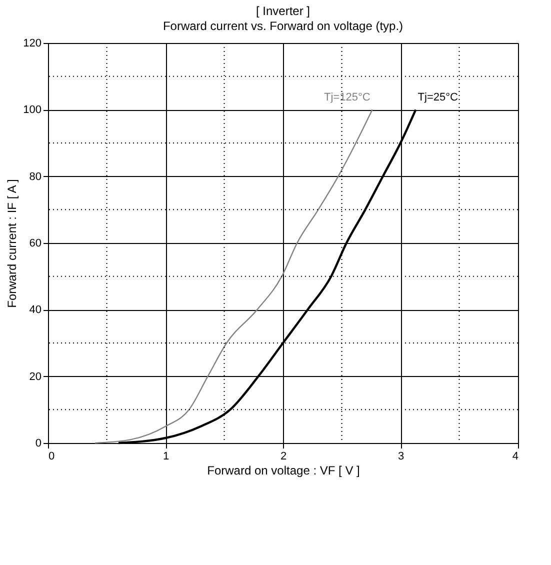  What do you see at coordinates (401, 456) in the screenshot?
I see `x-tick-label: 3` at bounding box center [401, 456].